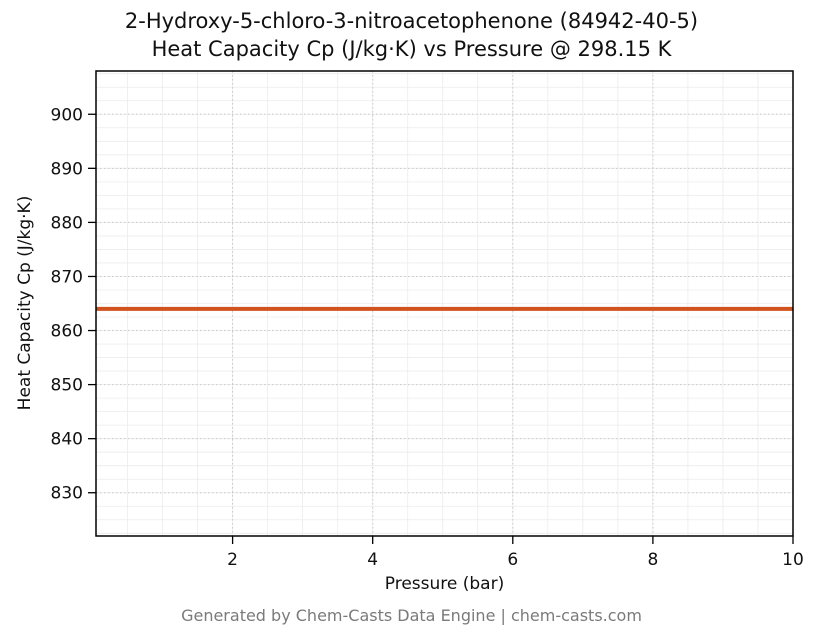  Describe the element at coordinates (67, 115) in the screenshot. I see `y-tick-label: 900` at that location.